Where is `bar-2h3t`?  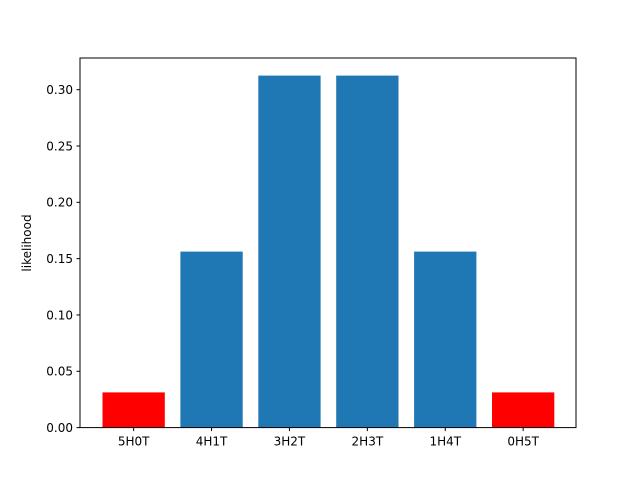
bar-2h3t is located at coordinates (367, 251).